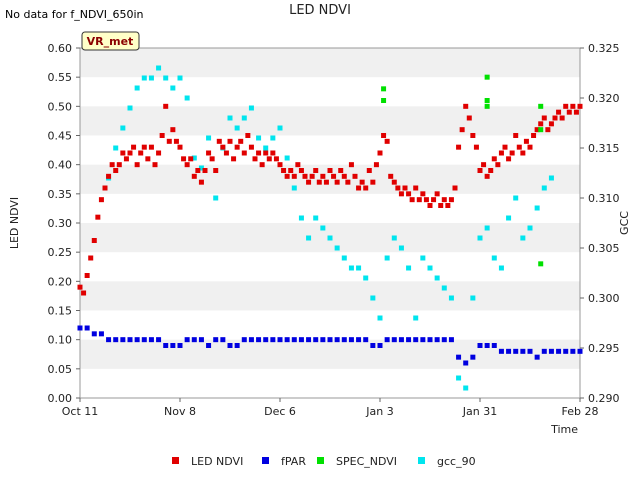 This screenshot has height=480, width=640. Describe the element at coordinates (265, 460) in the screenshot. I see `legend-swatch-fpar` at that location.